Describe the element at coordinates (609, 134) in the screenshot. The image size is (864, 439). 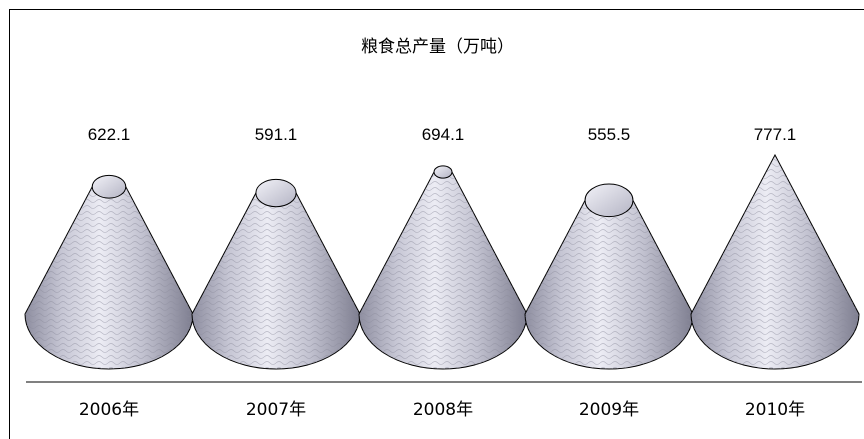
I see `data-label: 555.5` at that location.